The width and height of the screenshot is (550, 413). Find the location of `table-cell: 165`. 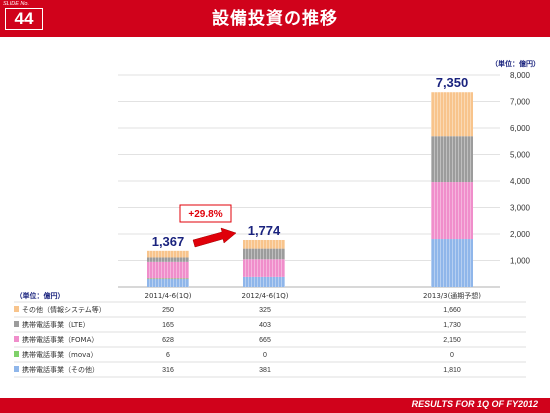

table-cell: 165 is located at coordinates (168, 325).